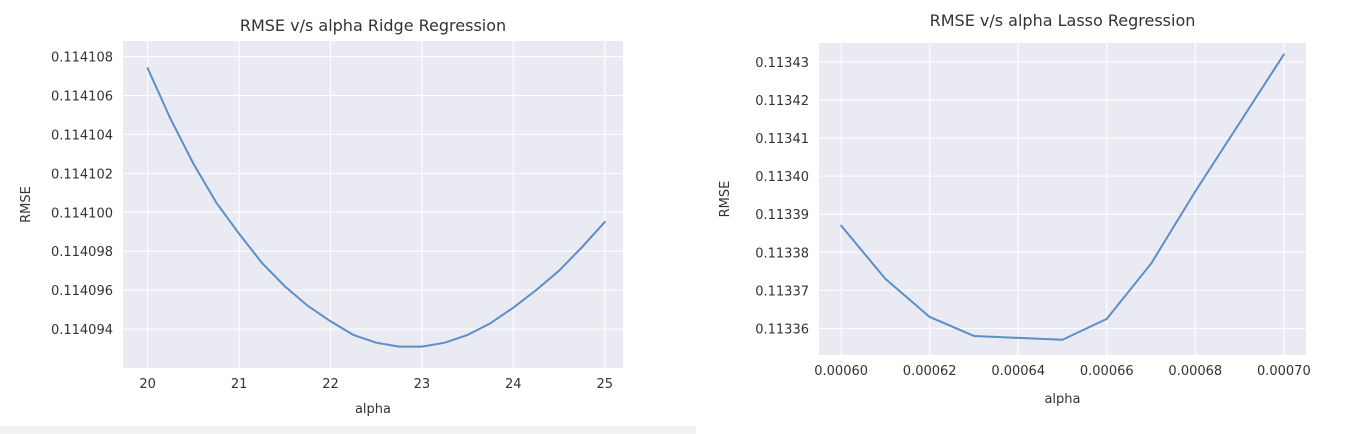 This screenshot has height=434, width=1356. I want to click on ridge-x-tick-label: 25, so click(604, 384).